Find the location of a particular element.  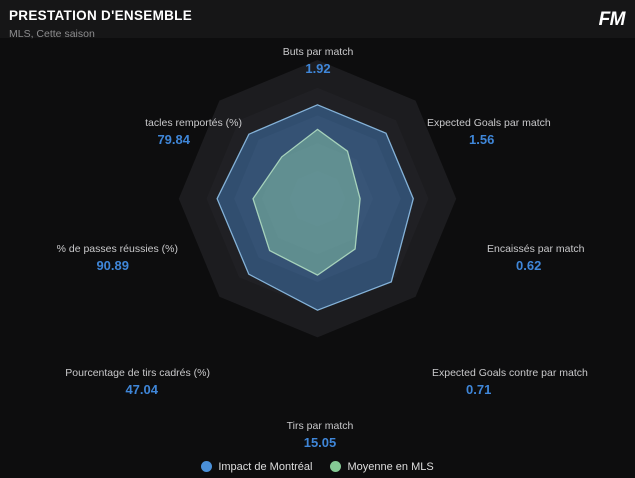

axis-label-value: 0.71 is located at coordinates (479, 390).